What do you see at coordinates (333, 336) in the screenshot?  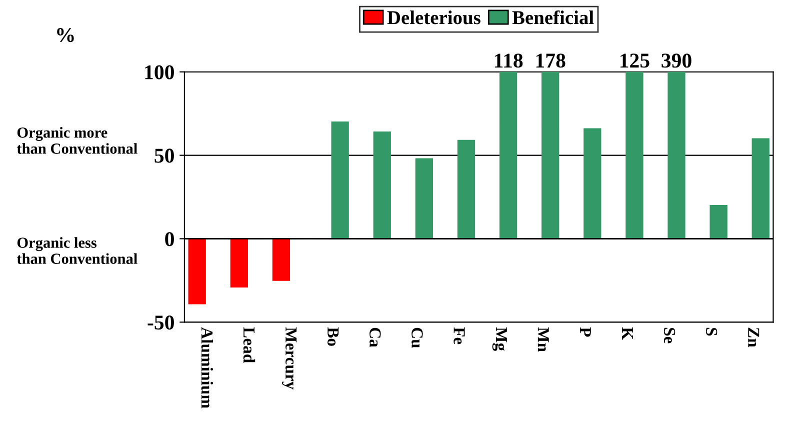 I see `x-tick-label: Bo` at bounding box center [333, 336].